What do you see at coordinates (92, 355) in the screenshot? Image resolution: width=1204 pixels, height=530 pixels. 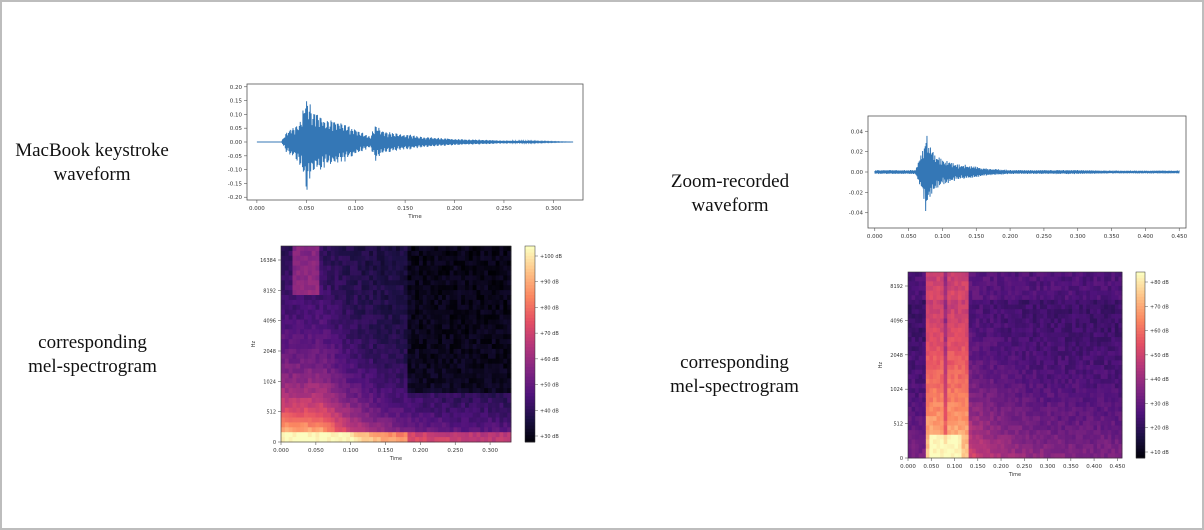 I see `caption-left-mel: corresponding mel-spectrogram` at bounding box center [92, 355].